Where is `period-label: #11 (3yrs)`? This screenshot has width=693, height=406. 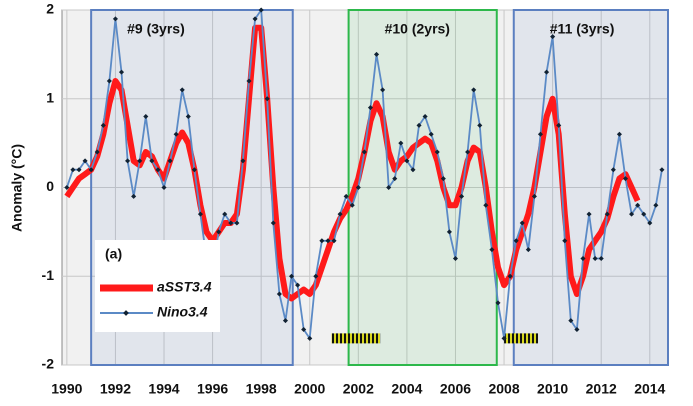
period-label: #11 (3yrs) is located at coordinates (582, 29).